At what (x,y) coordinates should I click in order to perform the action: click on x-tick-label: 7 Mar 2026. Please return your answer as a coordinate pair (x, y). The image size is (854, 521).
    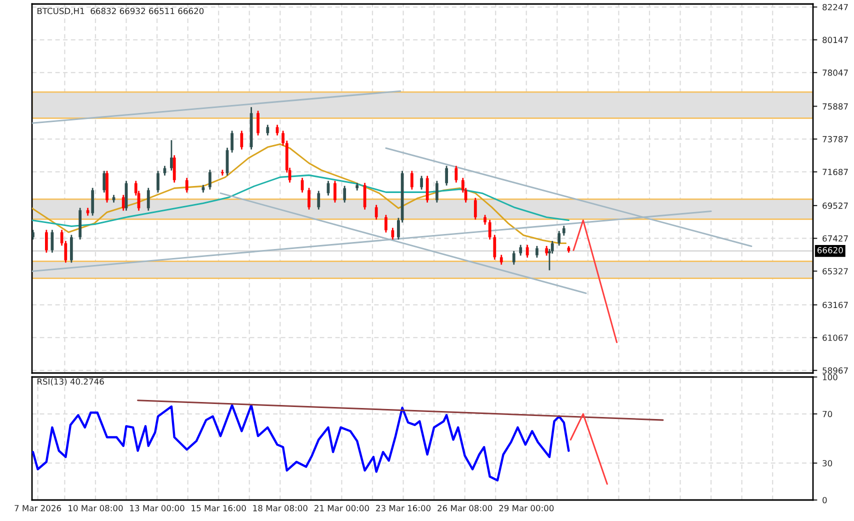
    Looking at the image, I should click on (38, 508).